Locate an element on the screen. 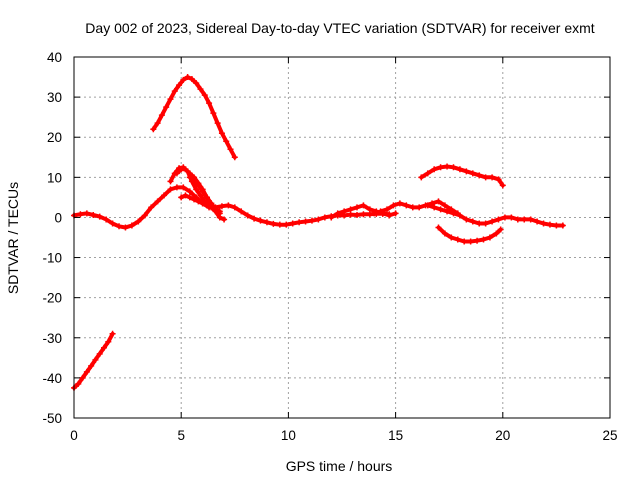 The height and width of the screenshot is (480, 640). y-tick-label: -40 is located at coordinates (52, 378).